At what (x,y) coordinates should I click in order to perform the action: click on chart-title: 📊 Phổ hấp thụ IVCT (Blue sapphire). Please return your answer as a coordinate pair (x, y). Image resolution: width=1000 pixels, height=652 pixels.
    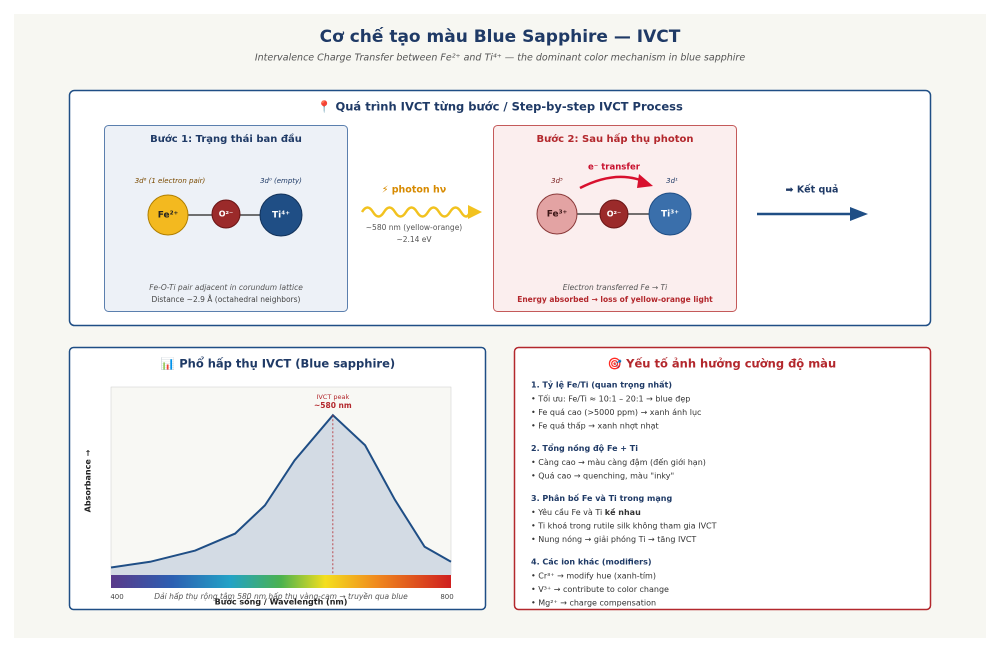
    Looking at the image, I should click on (278, 363).